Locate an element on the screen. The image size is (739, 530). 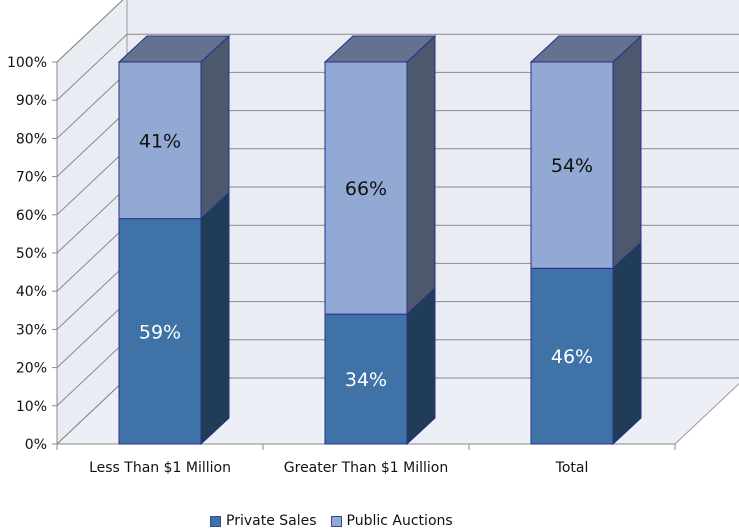
data-label: 59% is located at coordinates (160, 332).